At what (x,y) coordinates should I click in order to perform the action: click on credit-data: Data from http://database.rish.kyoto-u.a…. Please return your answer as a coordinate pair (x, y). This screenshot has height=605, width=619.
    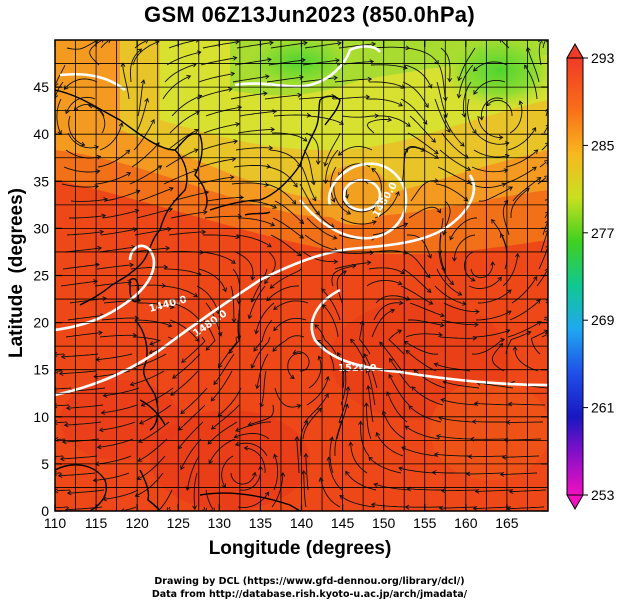
    Looking at the image, I should click on (309, 594).